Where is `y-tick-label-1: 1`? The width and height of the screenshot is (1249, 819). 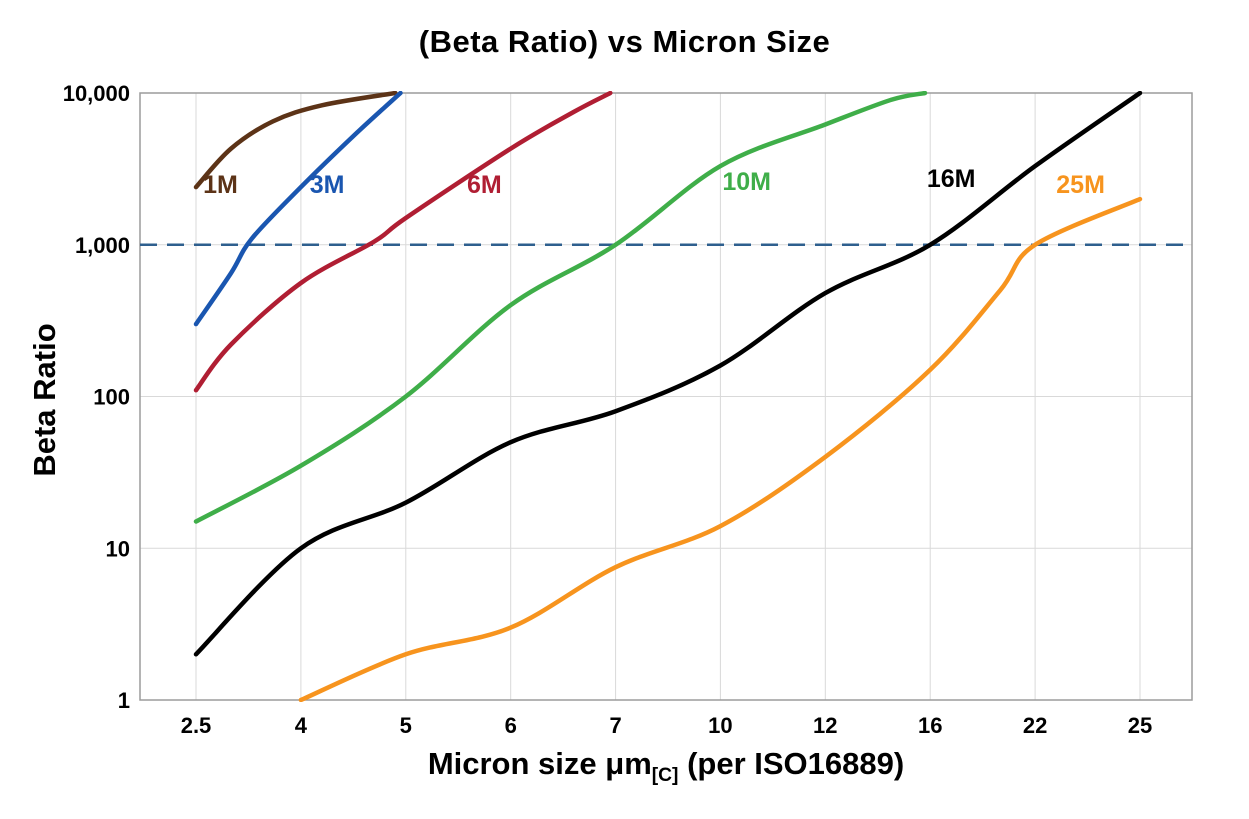 y-tick-label-1: 1 is located at coordinates (124, 700).